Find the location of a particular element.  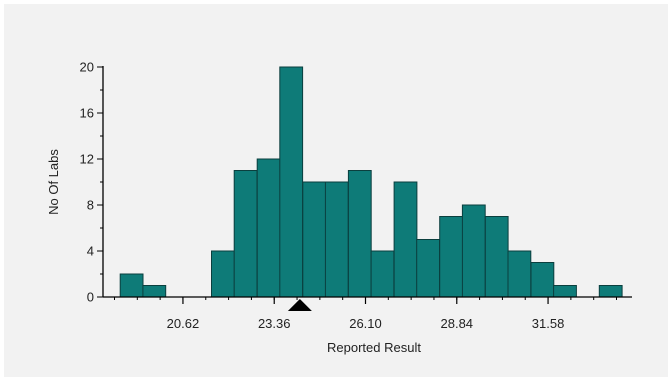

x-axis-title: Reported Result is located at coordinates (374, 347).